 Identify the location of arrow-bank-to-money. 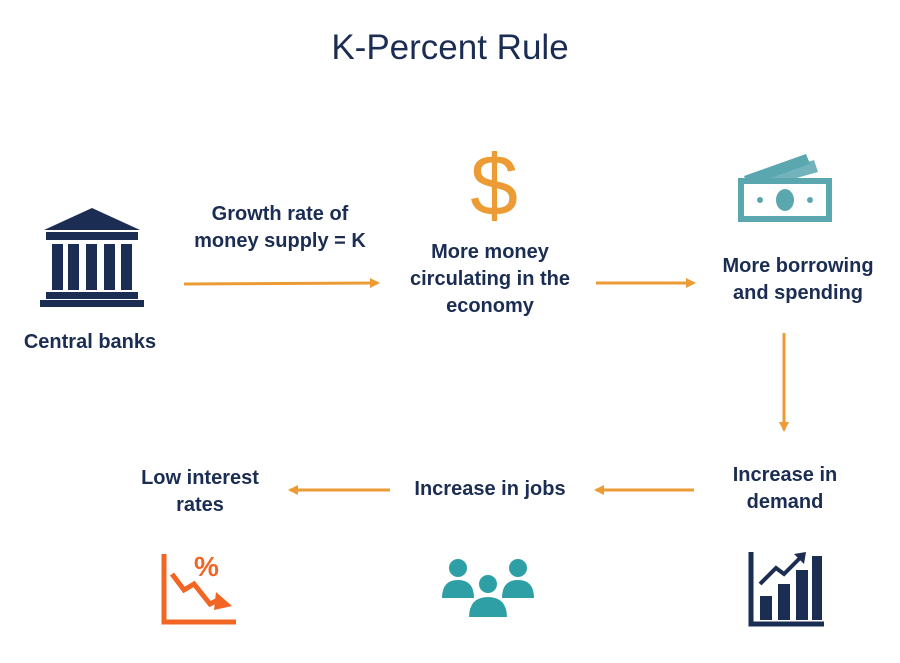
(281, 283).